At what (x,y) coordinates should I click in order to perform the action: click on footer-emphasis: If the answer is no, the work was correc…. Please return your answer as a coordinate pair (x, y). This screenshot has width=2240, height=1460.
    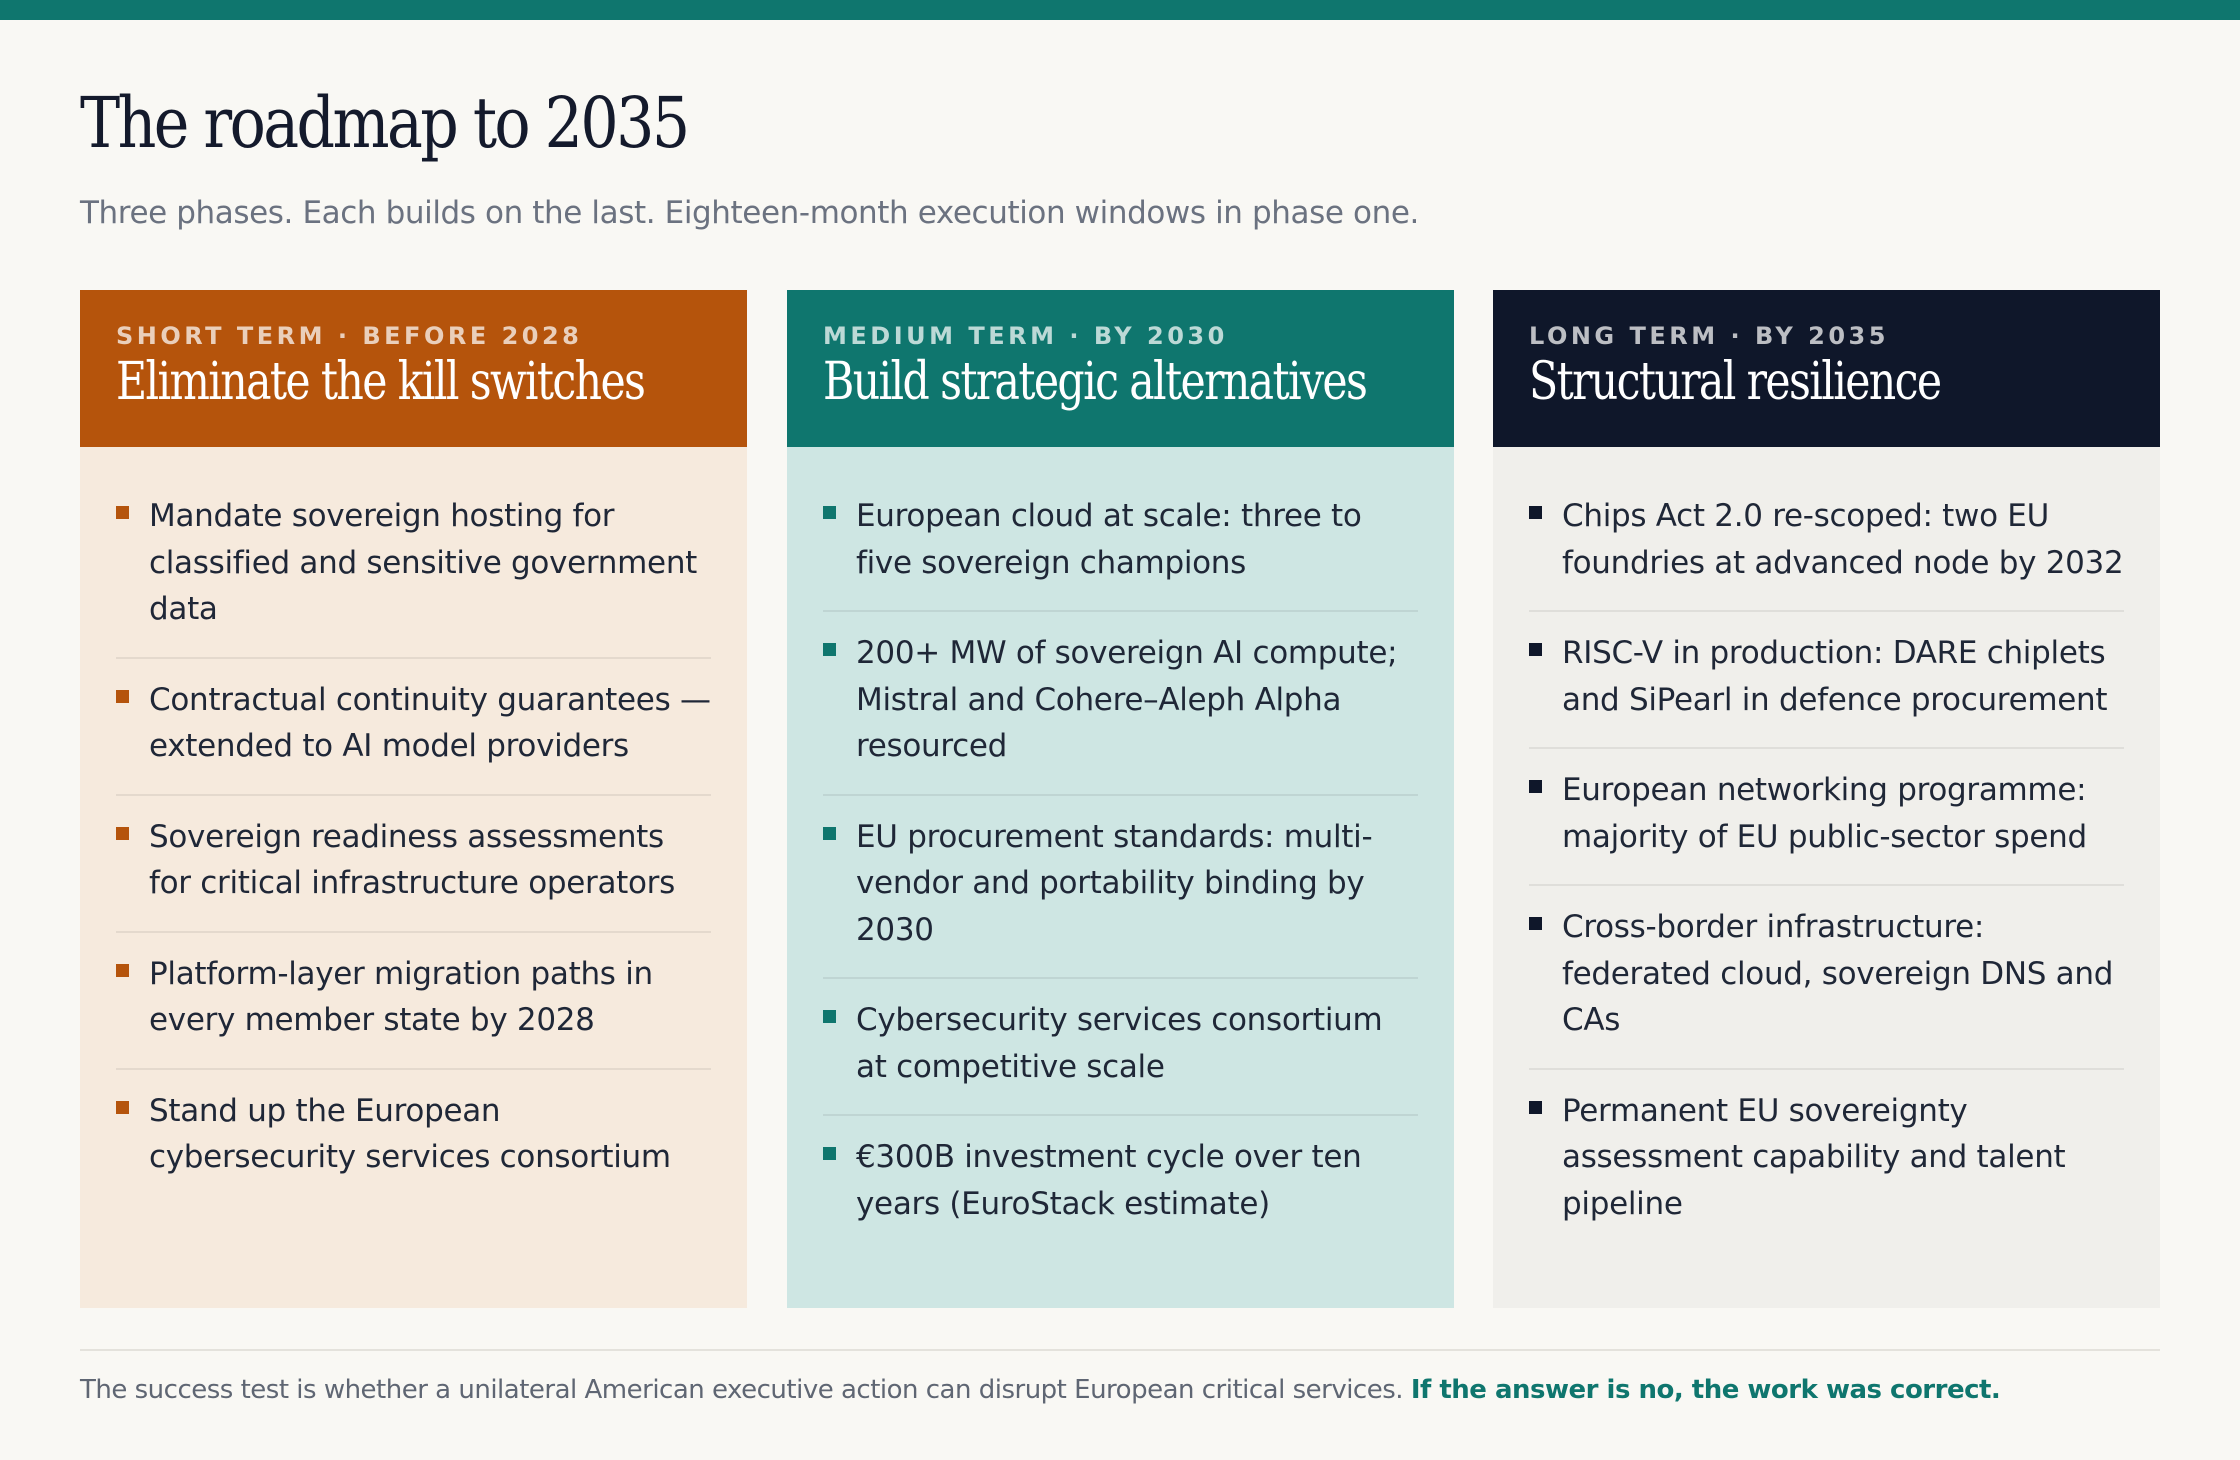
    Looking at the image, I should click on (1705, 1390).